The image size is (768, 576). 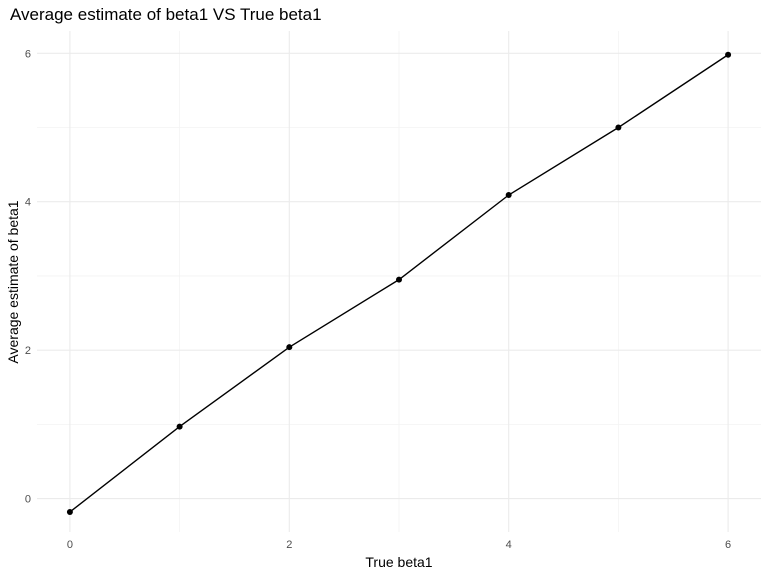 I want to click on x-tick-label: 4, so click(x=509, y=545).